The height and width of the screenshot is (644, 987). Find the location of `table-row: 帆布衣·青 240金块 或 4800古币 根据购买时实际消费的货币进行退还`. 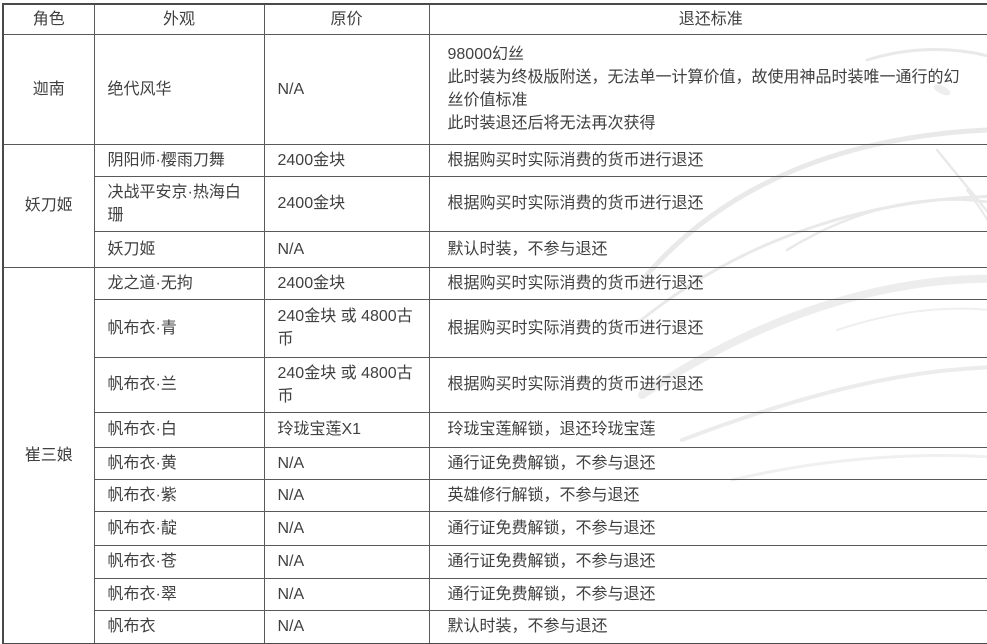

table-row: 帆布衣·青 240金块 或 4800古币 根据购买时实际消费的货币进行退还 is located at coordinates (495, 328).